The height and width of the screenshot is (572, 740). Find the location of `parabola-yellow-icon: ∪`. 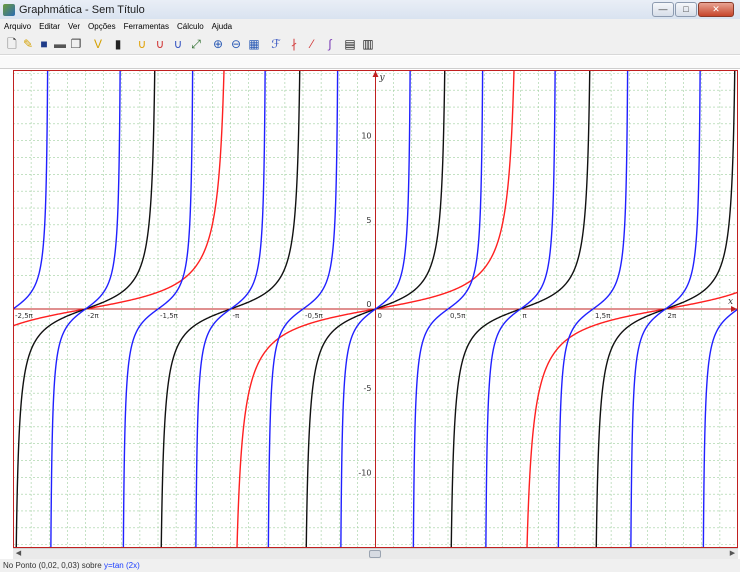

parabola-yellow-icon: ∪ is located at coordinates (142, 44).